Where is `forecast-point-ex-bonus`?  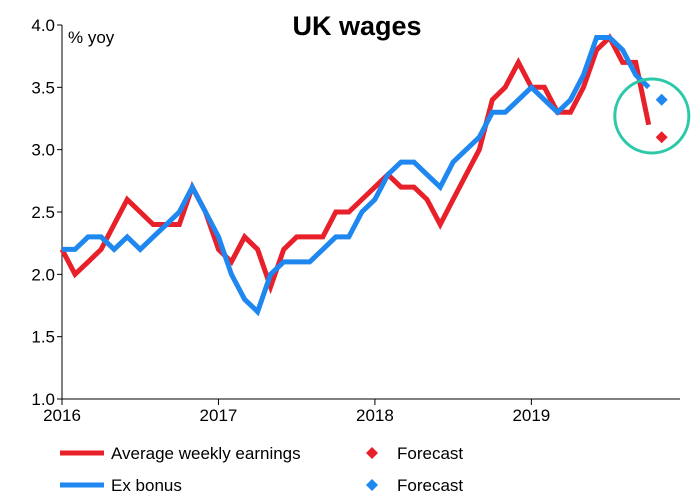 forecast-point-ex-bonus is located at coordinates (661, 99).